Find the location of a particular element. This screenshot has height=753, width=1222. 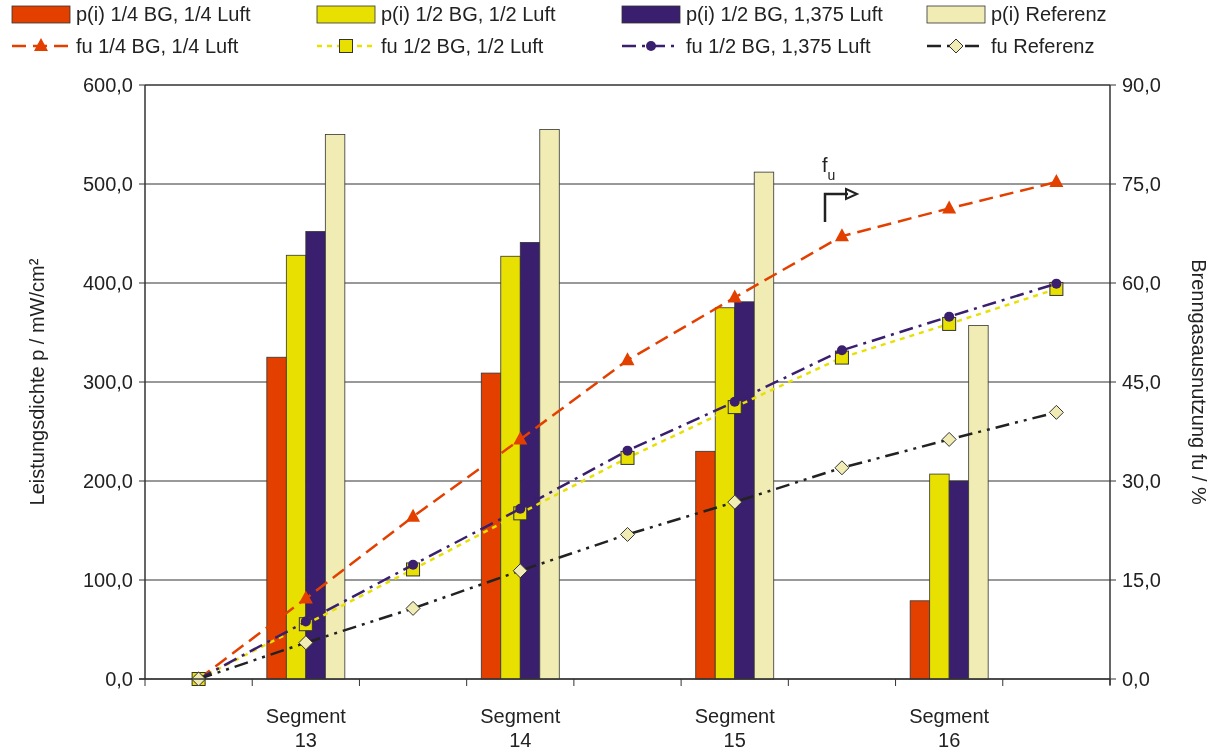

y-tick-label: 100,0 is located at coordinates (107, 580).